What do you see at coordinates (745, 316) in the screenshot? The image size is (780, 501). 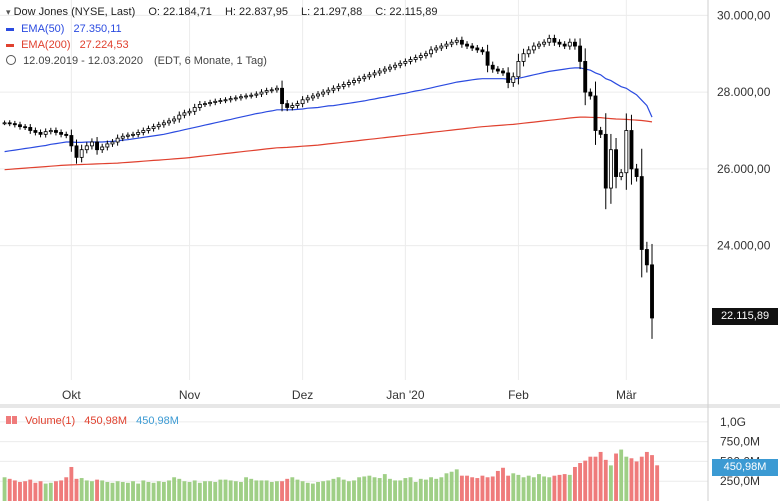 I see `last-price-tag: 22.115,89` at bounding box center [745, 316].